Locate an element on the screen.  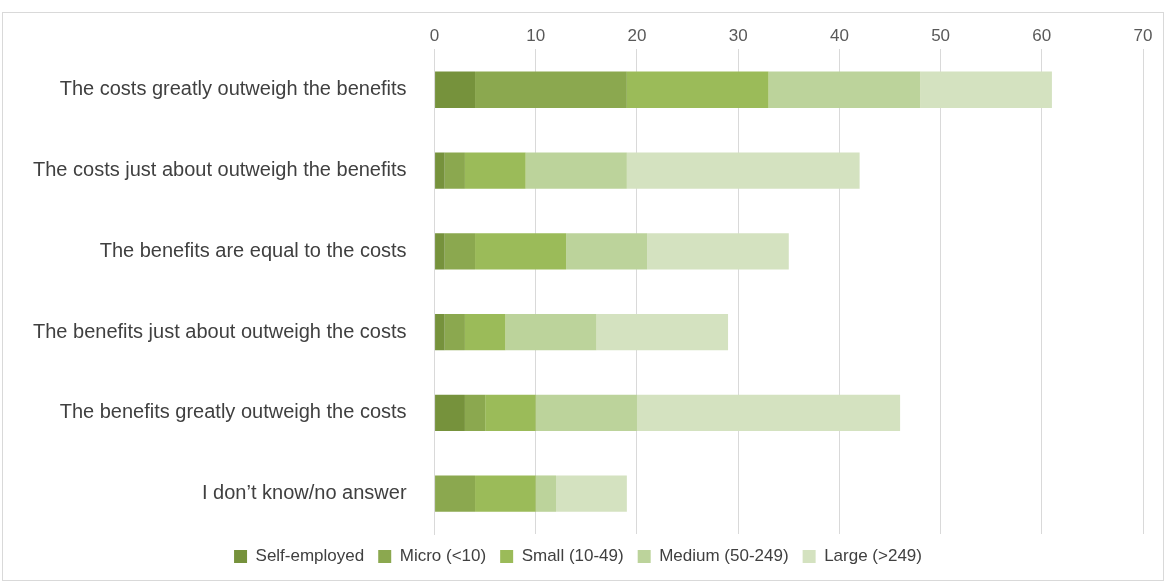
x-tick-label: 30 is located at coordinates (738, 35).